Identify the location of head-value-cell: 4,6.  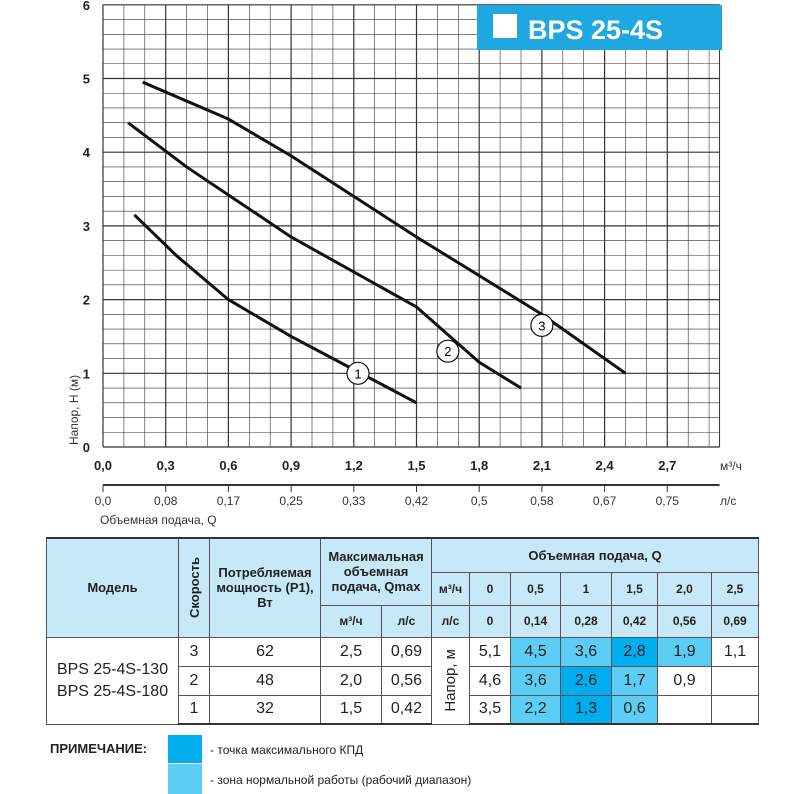
(490, 680).